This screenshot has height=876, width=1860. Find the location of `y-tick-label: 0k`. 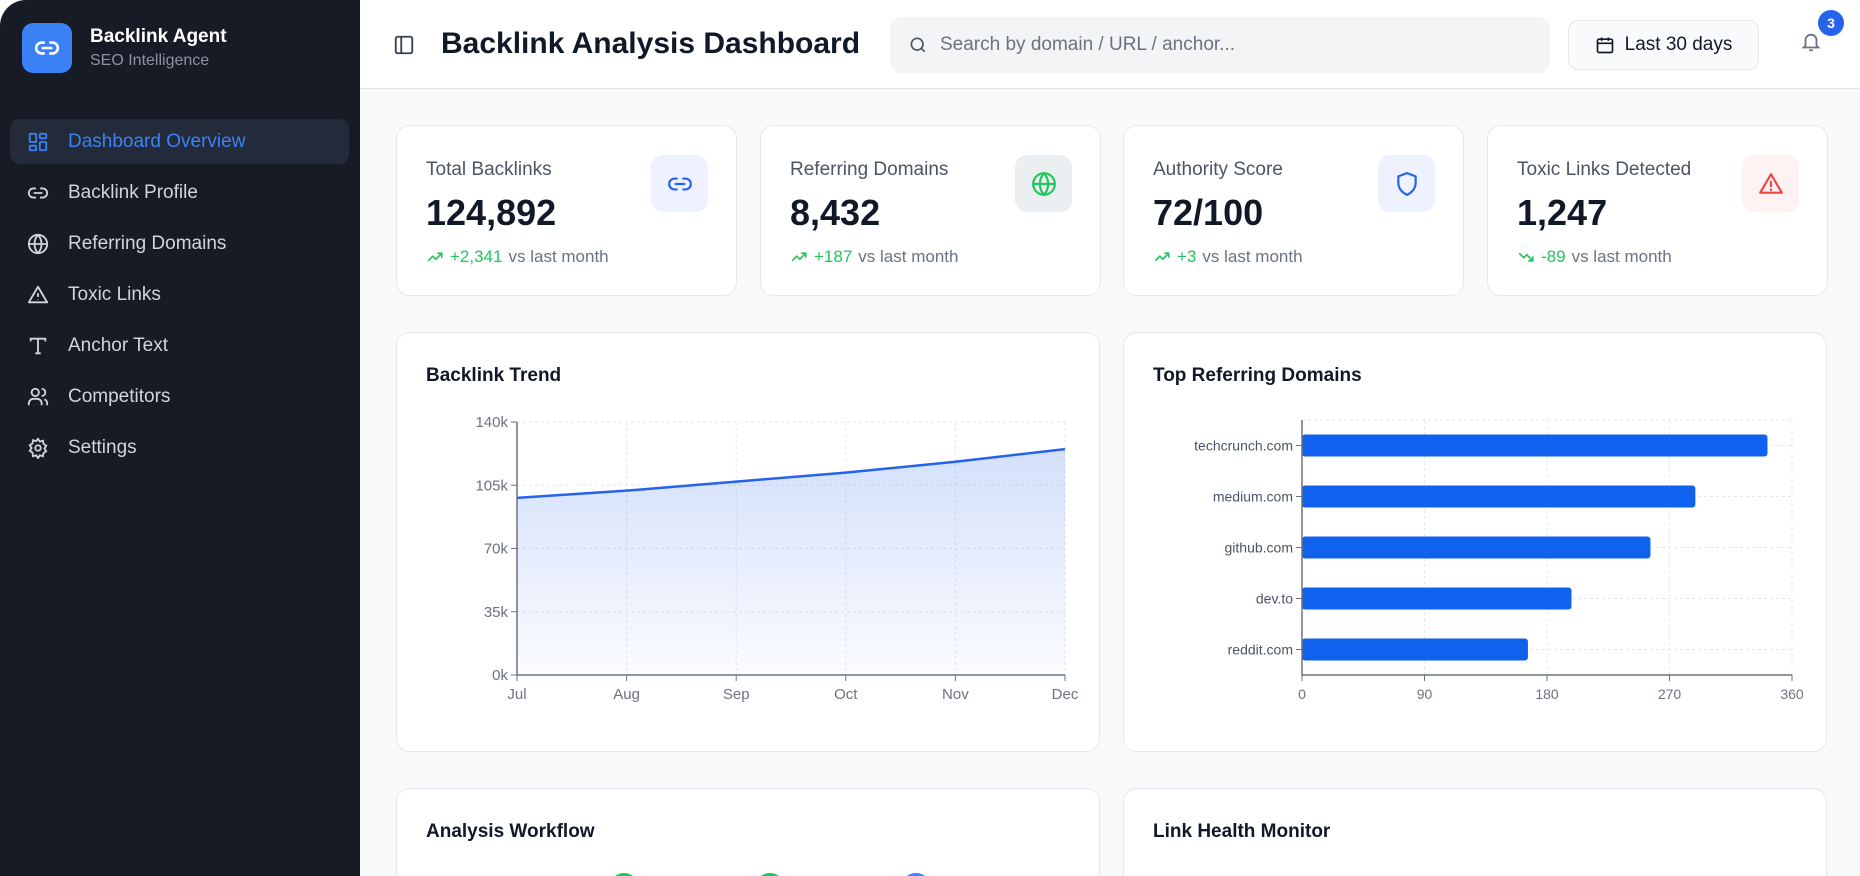

y-tick-label: 0k is located at coordinates (500, 675).